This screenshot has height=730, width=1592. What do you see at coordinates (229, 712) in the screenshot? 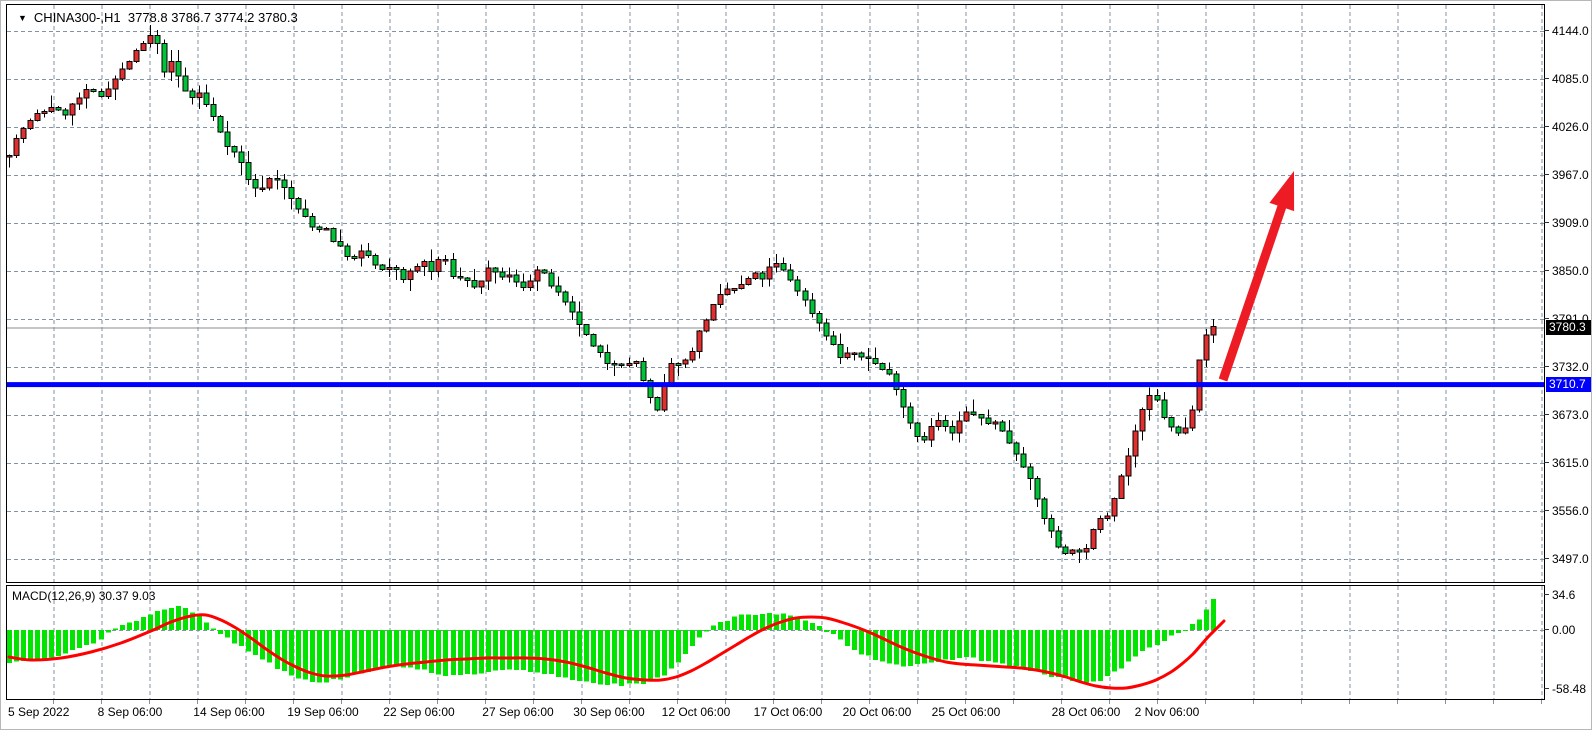
I see `time-tick-label: 14 Sep 06:00` at bounding box center [229, 712].